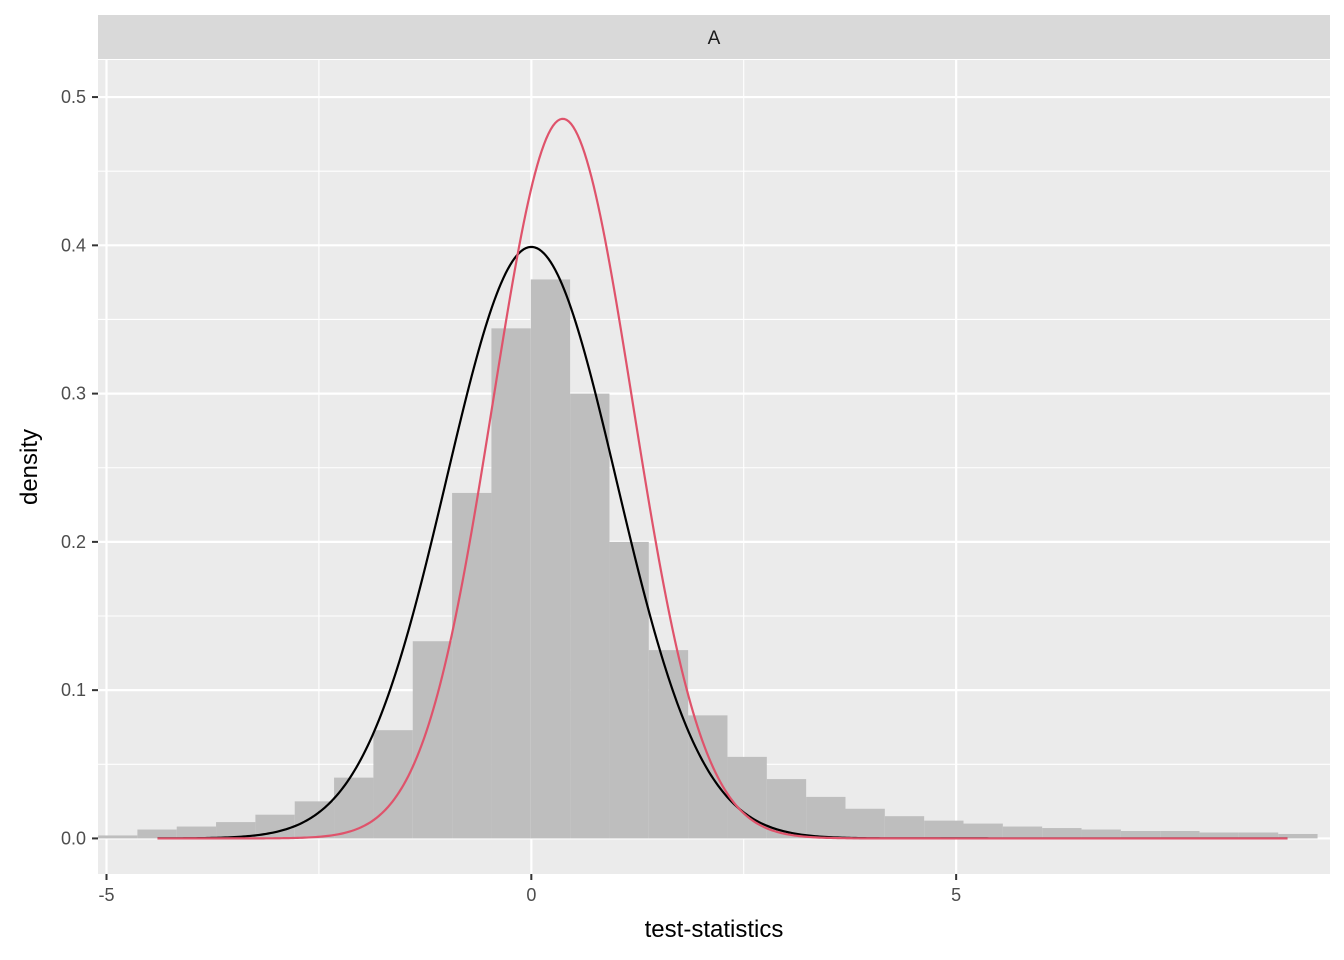 The width and height of the screenshot is (1344, 960). Describe the element at coordinates (29, 467) in the screenshot. I see `y-axis-title: density` at that location.